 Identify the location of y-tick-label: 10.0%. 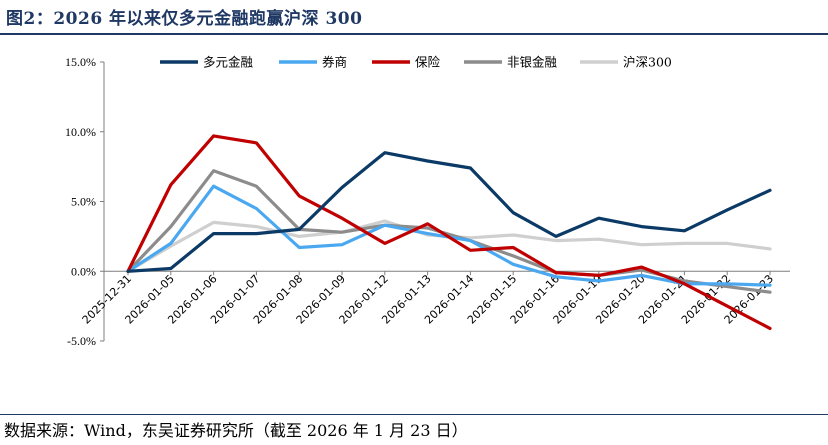
(80, 132).